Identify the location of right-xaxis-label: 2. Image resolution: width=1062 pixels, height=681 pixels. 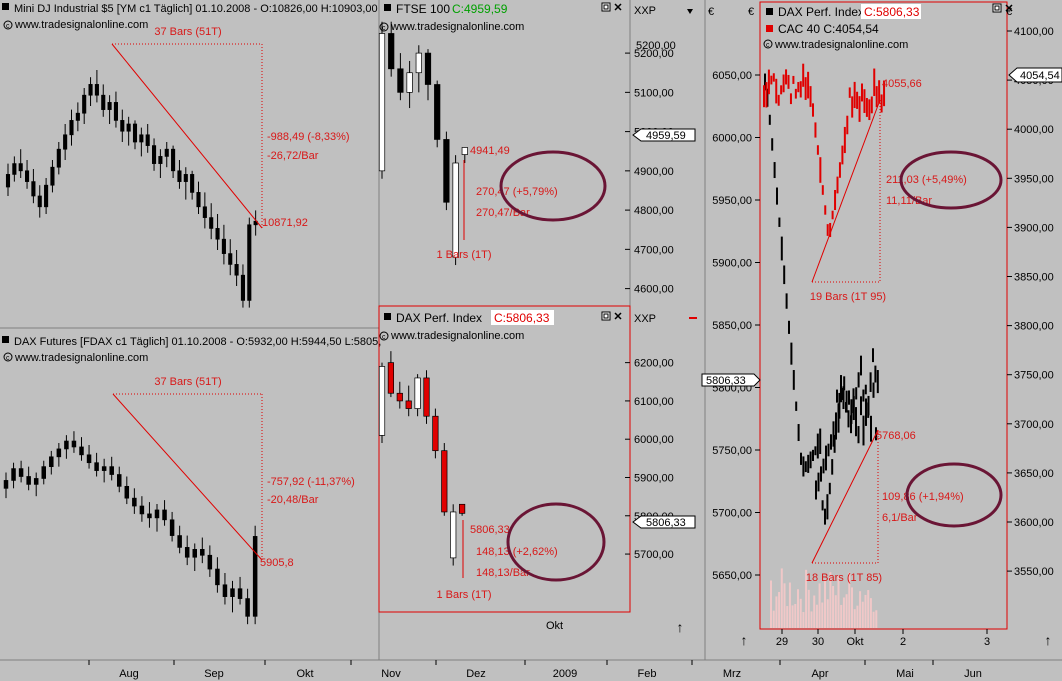
(903, 642).